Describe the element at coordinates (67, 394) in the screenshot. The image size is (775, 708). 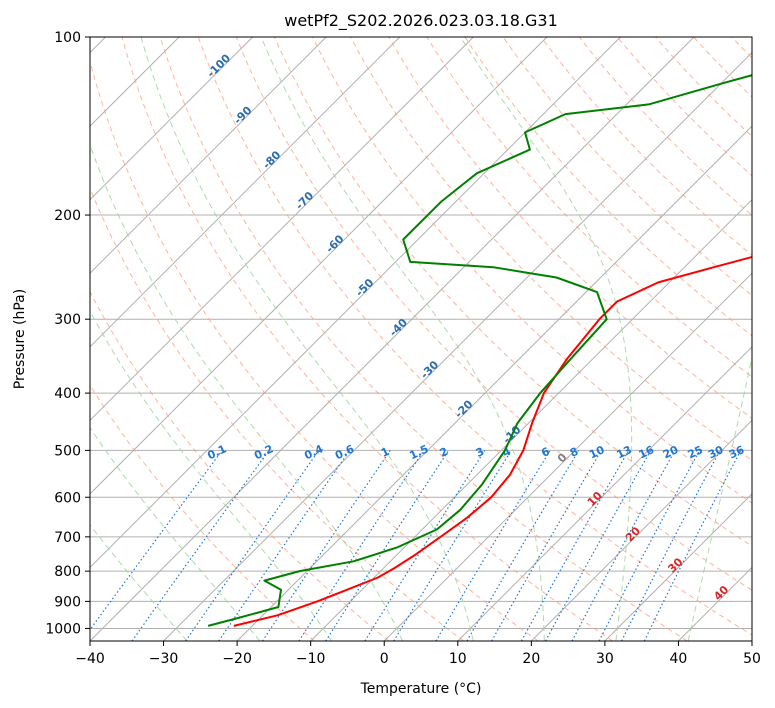
I see `y-tick-label: 400` at that location.